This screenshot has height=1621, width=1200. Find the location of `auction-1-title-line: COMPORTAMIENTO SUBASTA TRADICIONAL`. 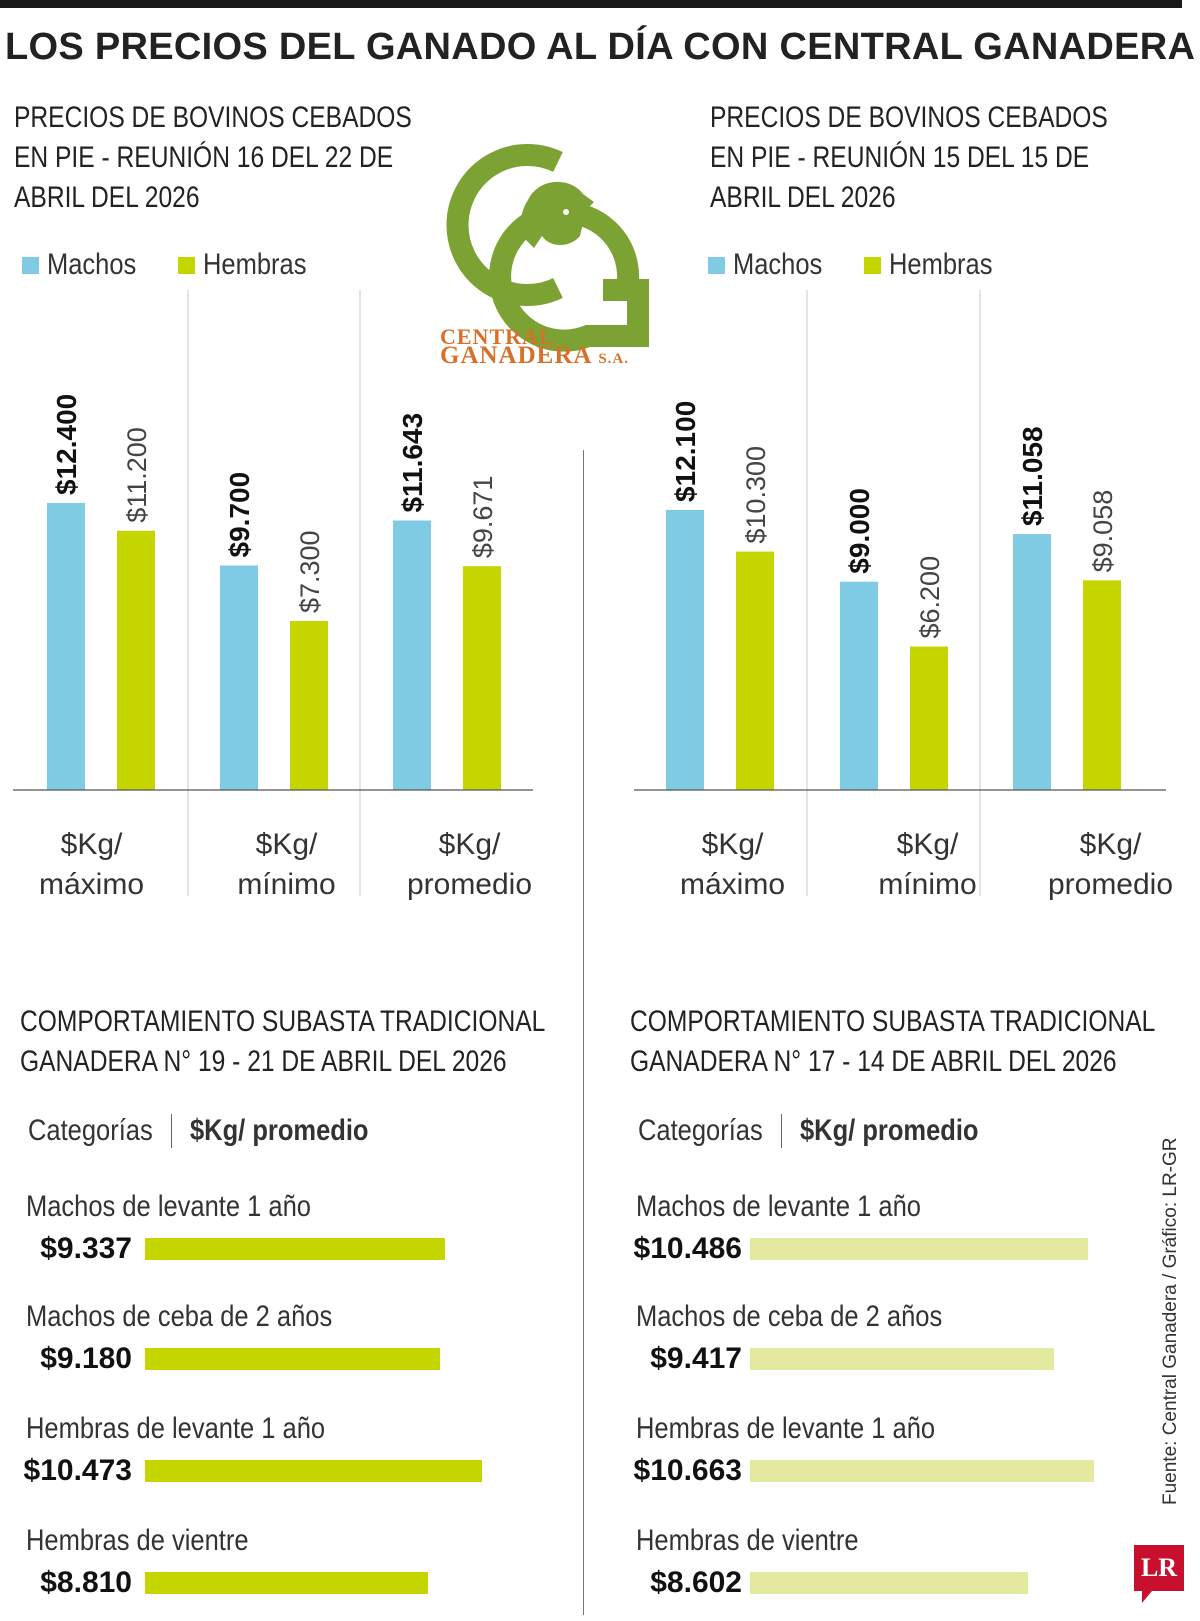

auction-1-title-line: COMPORTAMIENTO SUBASTA TRADICIONAL is located at coordinates (283, 1021).